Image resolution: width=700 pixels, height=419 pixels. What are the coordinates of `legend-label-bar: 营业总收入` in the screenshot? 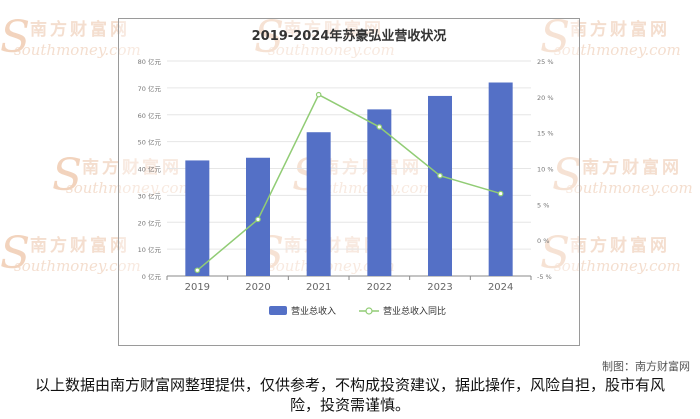 It's located at (313, 311).